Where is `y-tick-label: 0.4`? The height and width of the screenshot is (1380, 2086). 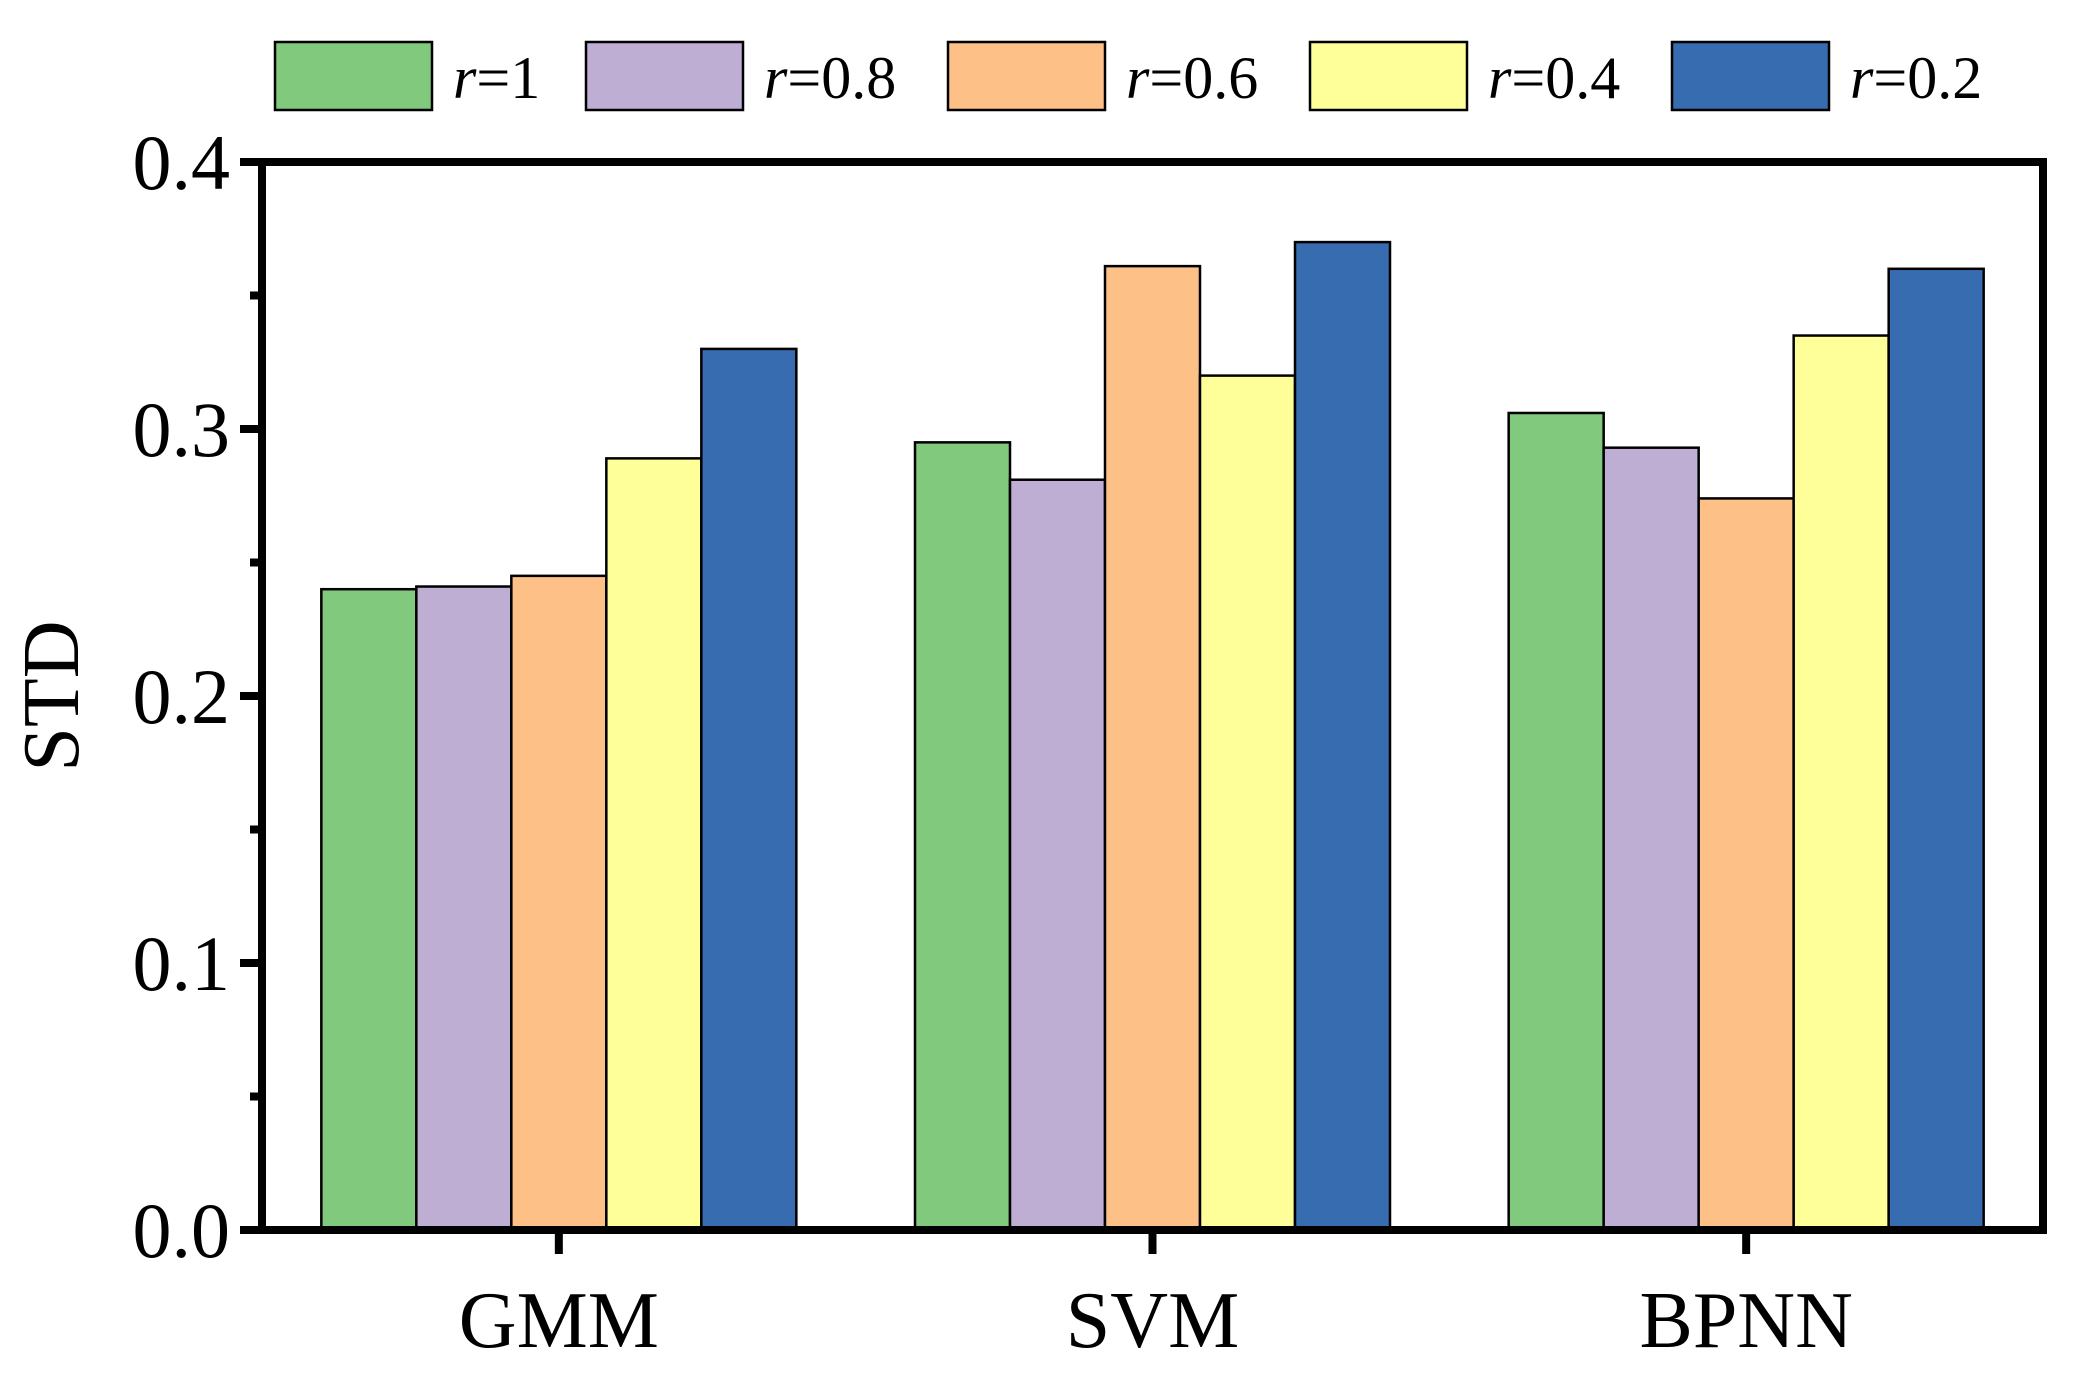
y-tick-label: 0.4 is located at coordinates (182, 162).